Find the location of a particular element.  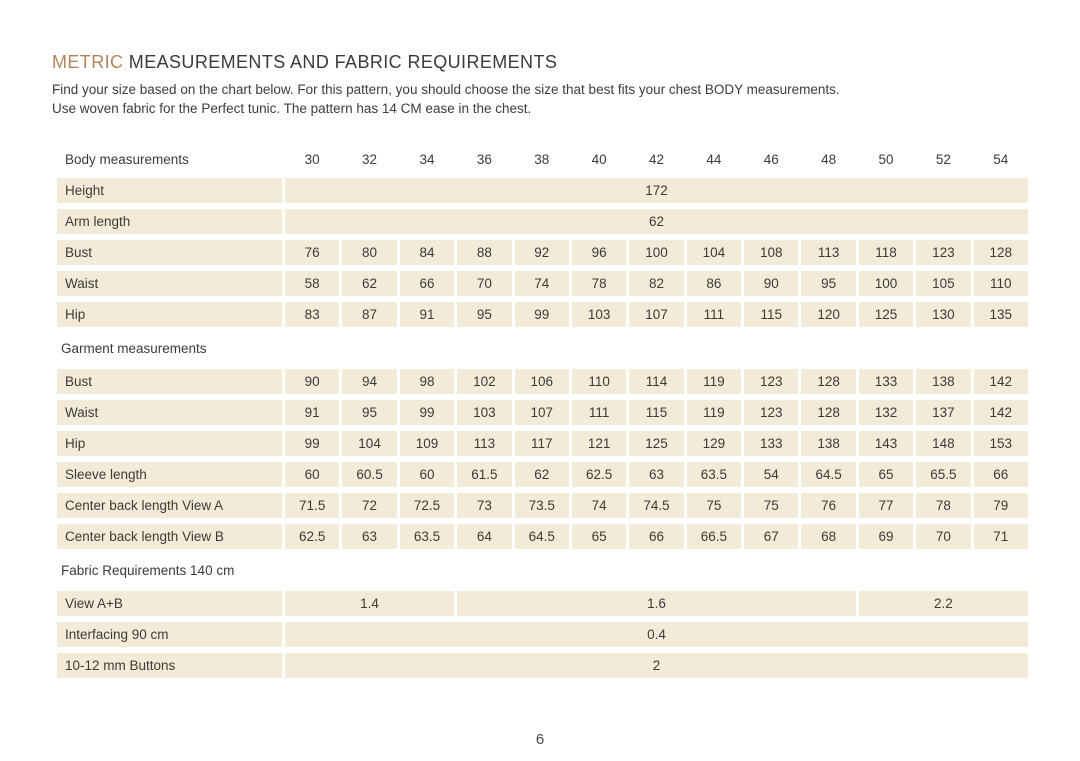

size-column-header: 34 is located at coordinates (427, 159).